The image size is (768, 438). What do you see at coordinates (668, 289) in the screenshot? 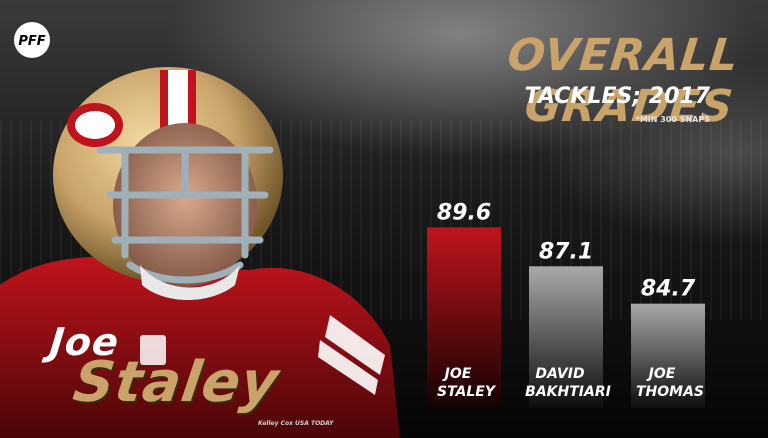
I see `bar-value-label: 84.7` at bounding box center [668, 289].